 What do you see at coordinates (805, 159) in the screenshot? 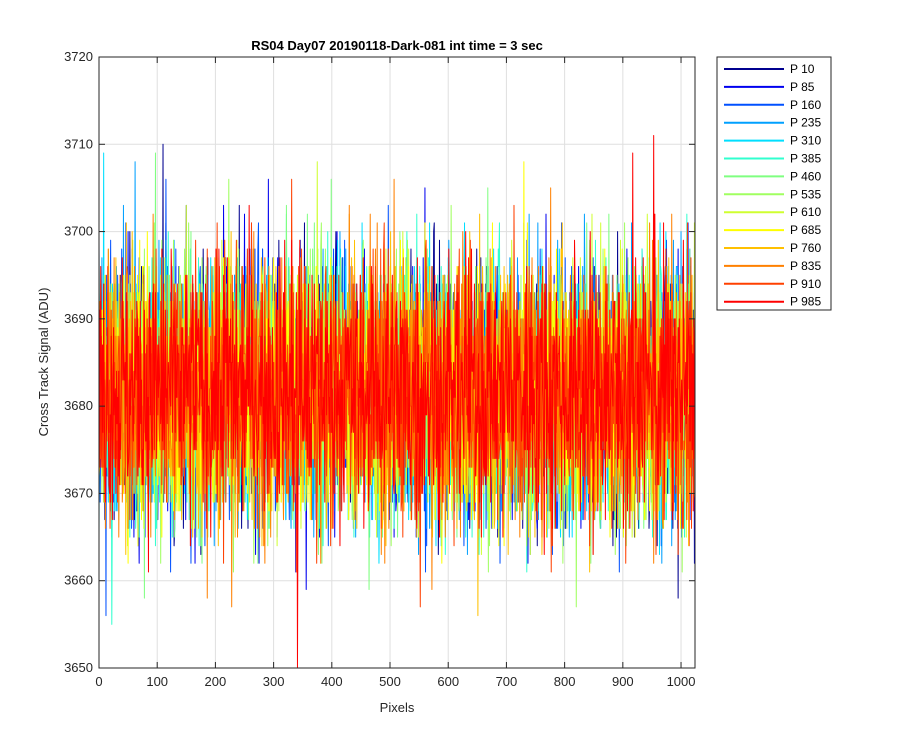
I see `legend-label: P 385` at bounding box center [805, 159].